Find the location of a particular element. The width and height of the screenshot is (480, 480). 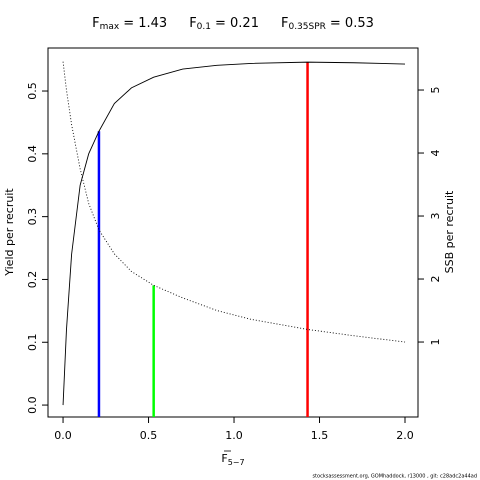

x-tick-label: 1.0 is located at coordinates (234, 435).